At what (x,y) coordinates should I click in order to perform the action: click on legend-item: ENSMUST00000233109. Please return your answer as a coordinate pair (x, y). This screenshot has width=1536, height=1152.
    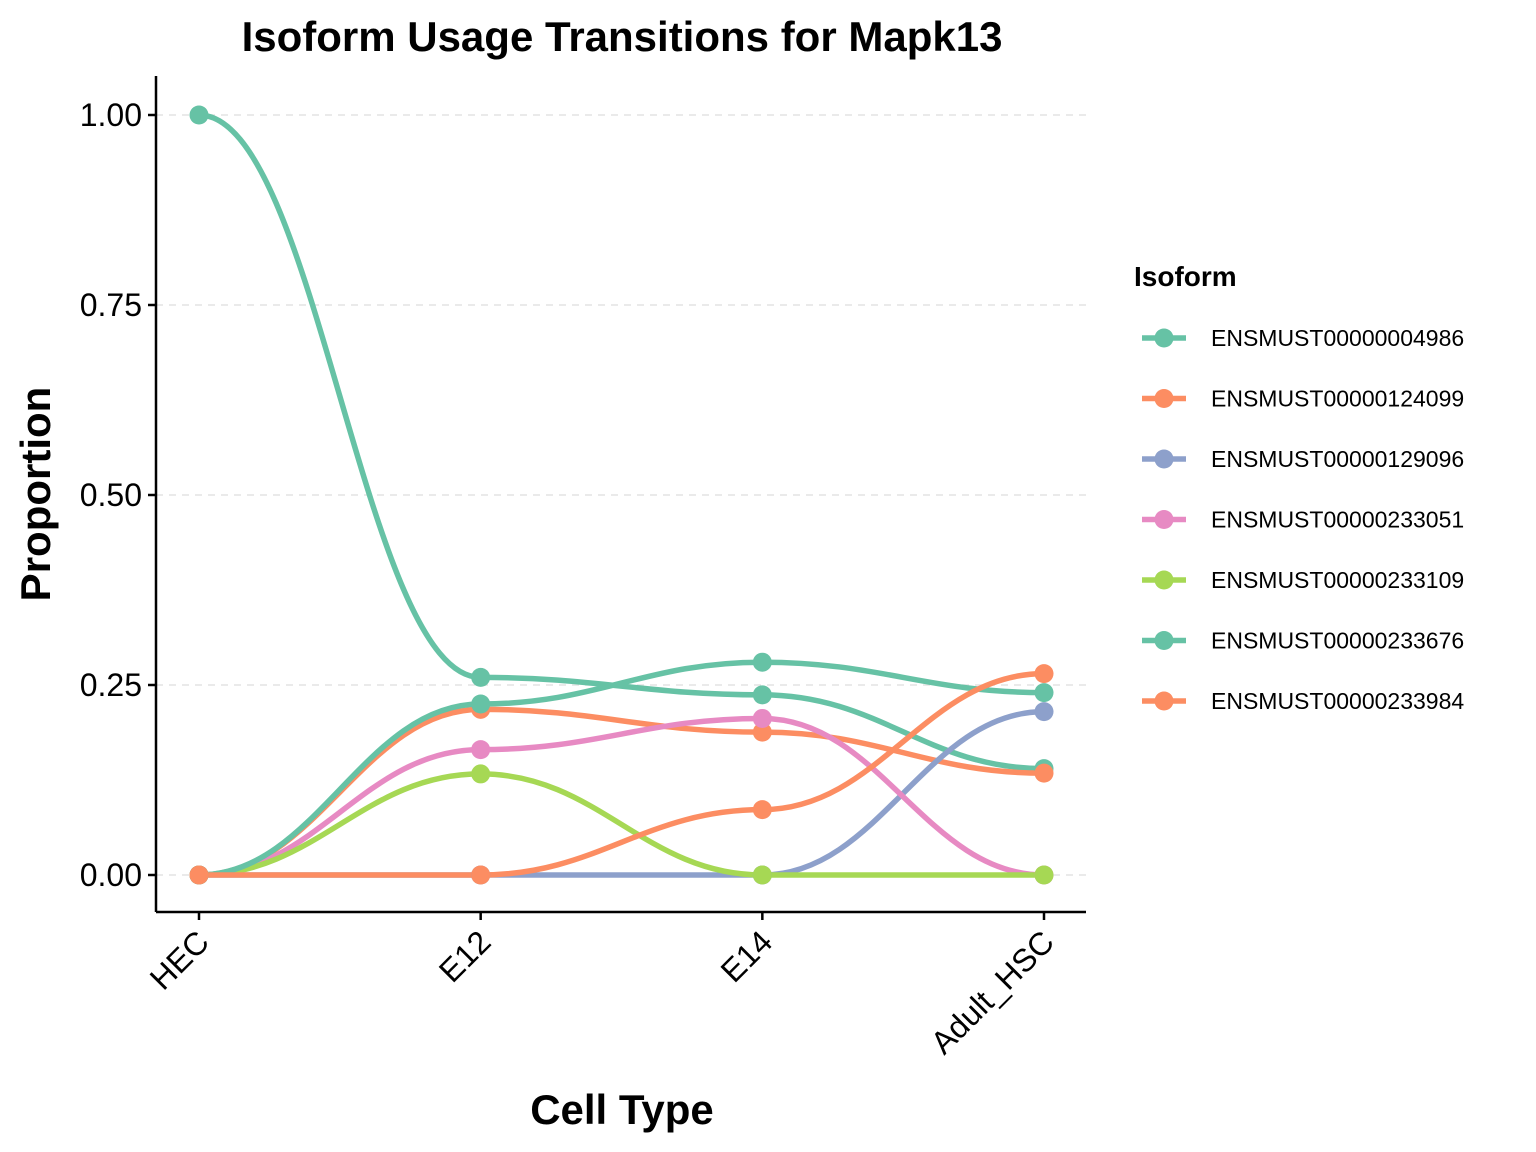
    Looking at the image, I should click on (1303, 580).